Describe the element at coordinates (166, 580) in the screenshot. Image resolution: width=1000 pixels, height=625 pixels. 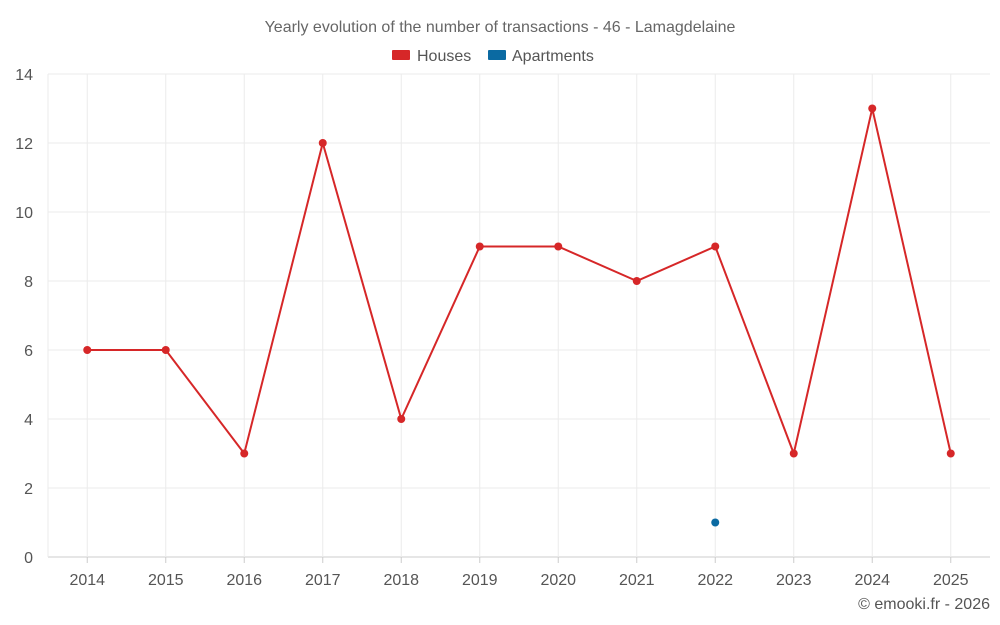
I see `x-tick-label: 2015` at that location.